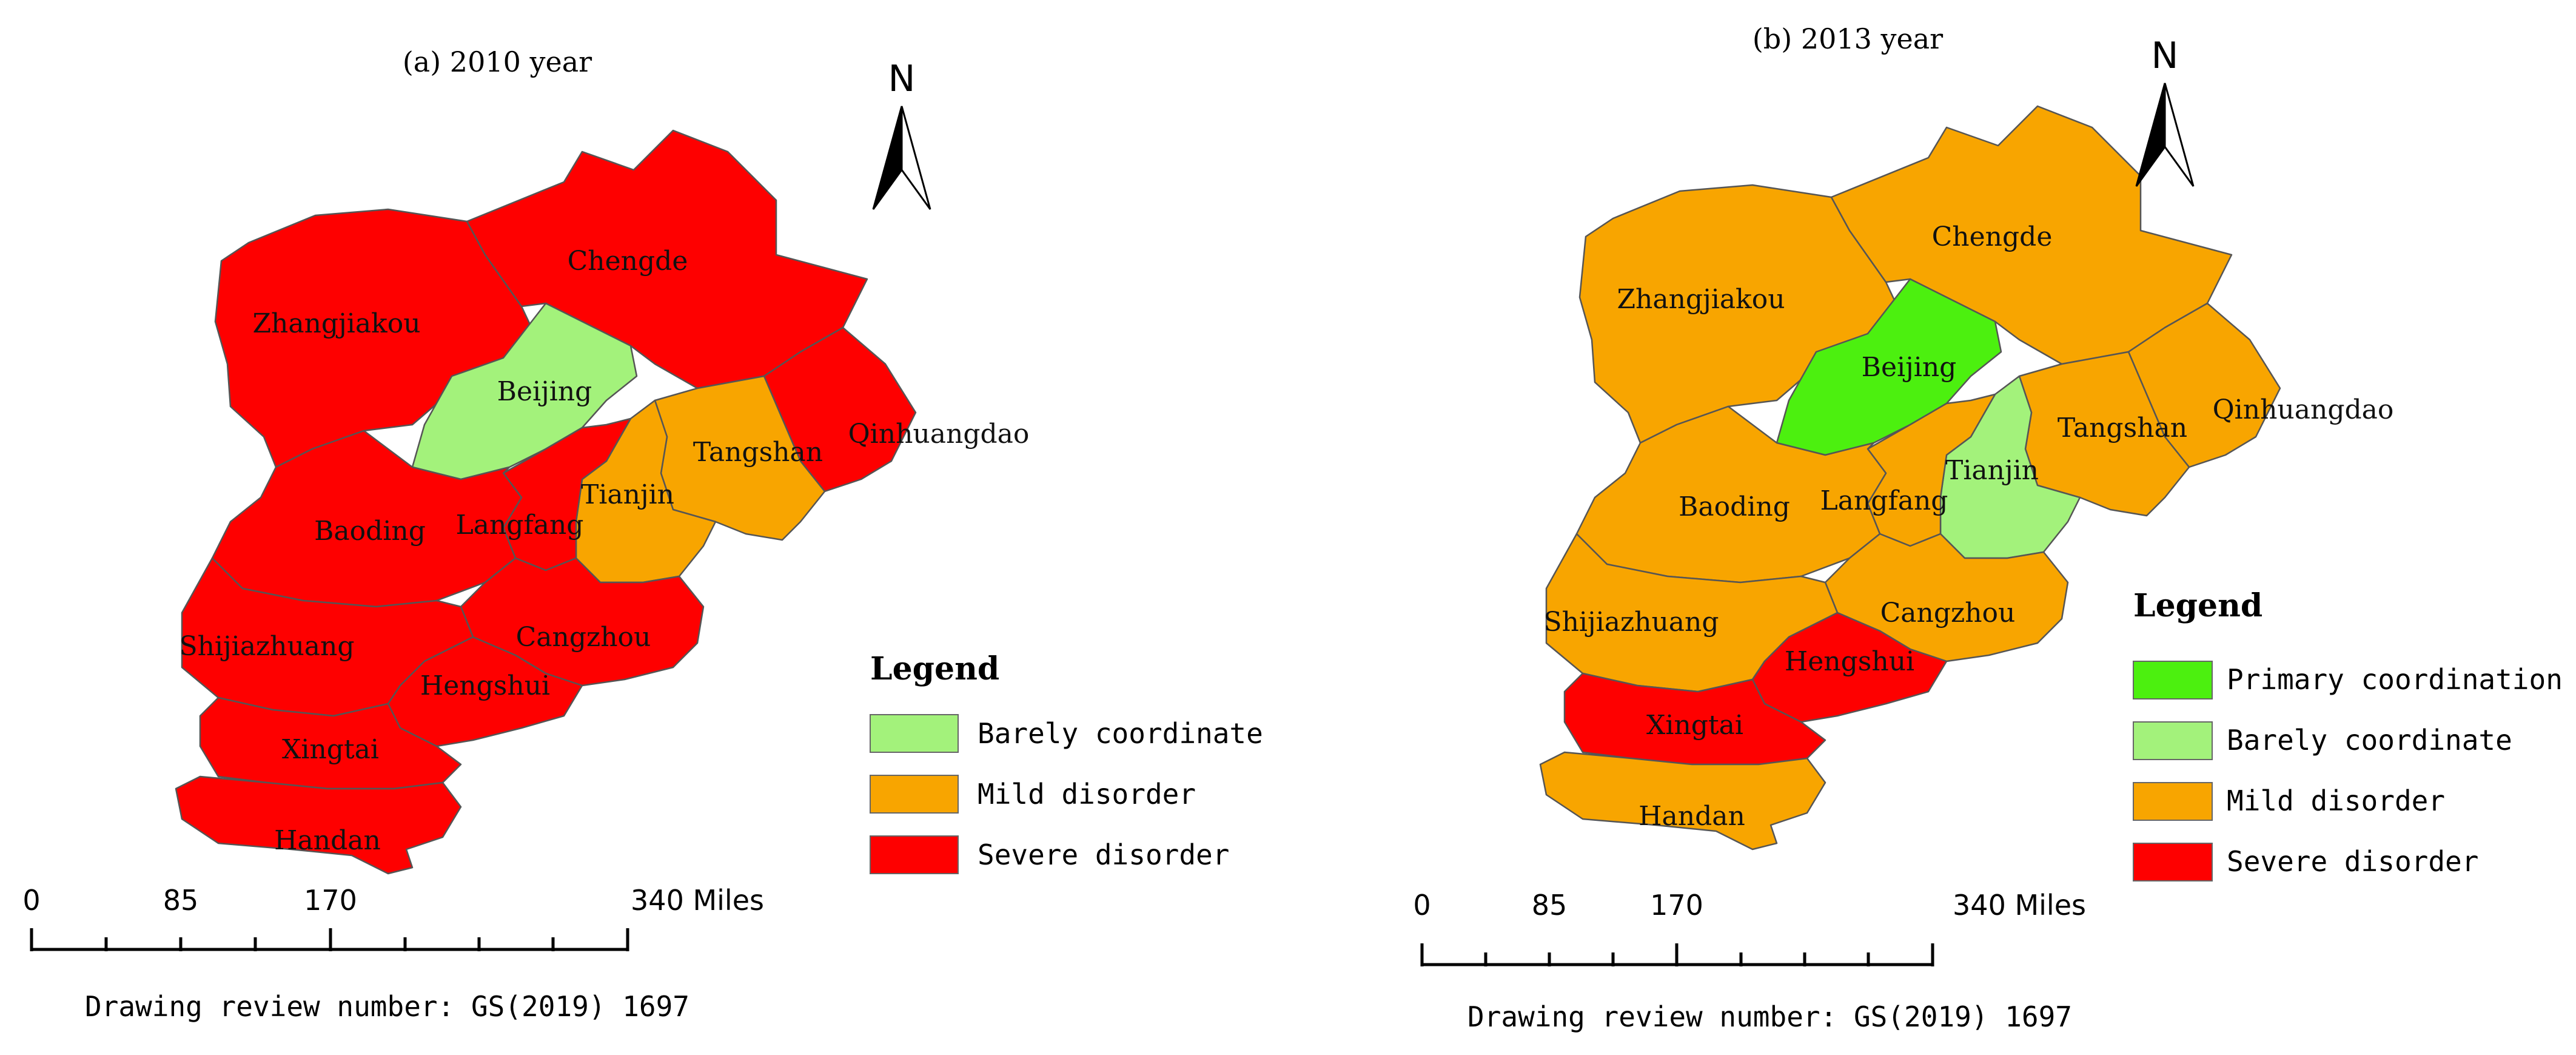  I want to click on map-title: (a) 2010 year, so click(498, 62).